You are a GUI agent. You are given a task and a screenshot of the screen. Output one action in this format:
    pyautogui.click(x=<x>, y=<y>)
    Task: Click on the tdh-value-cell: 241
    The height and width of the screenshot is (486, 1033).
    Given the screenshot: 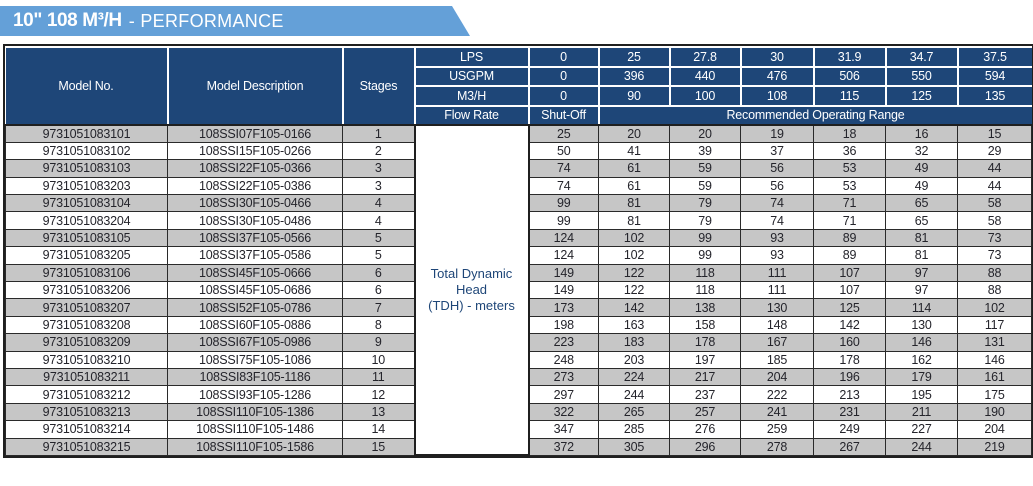 What is the action you would take?
    pyautogui.click(x=777, y=412)
    